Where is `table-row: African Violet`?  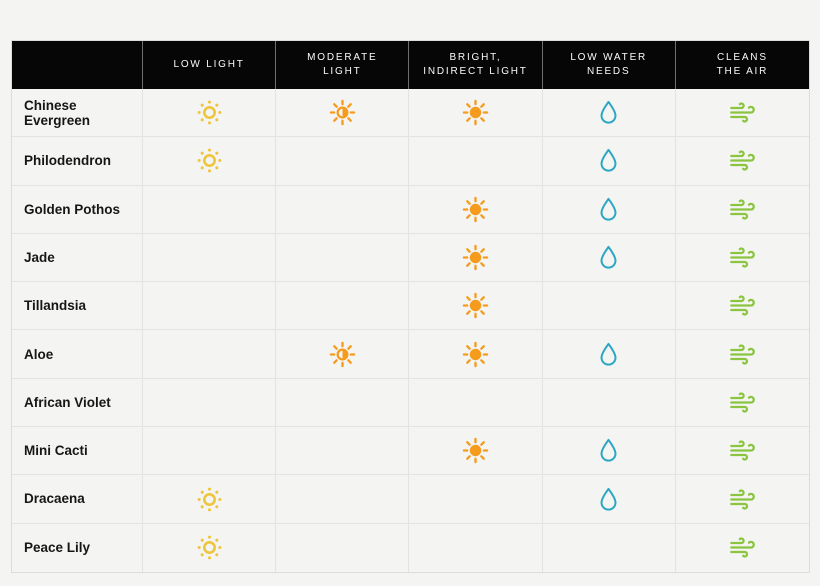
table-row: African Violet is located at coordinates (410, 403).